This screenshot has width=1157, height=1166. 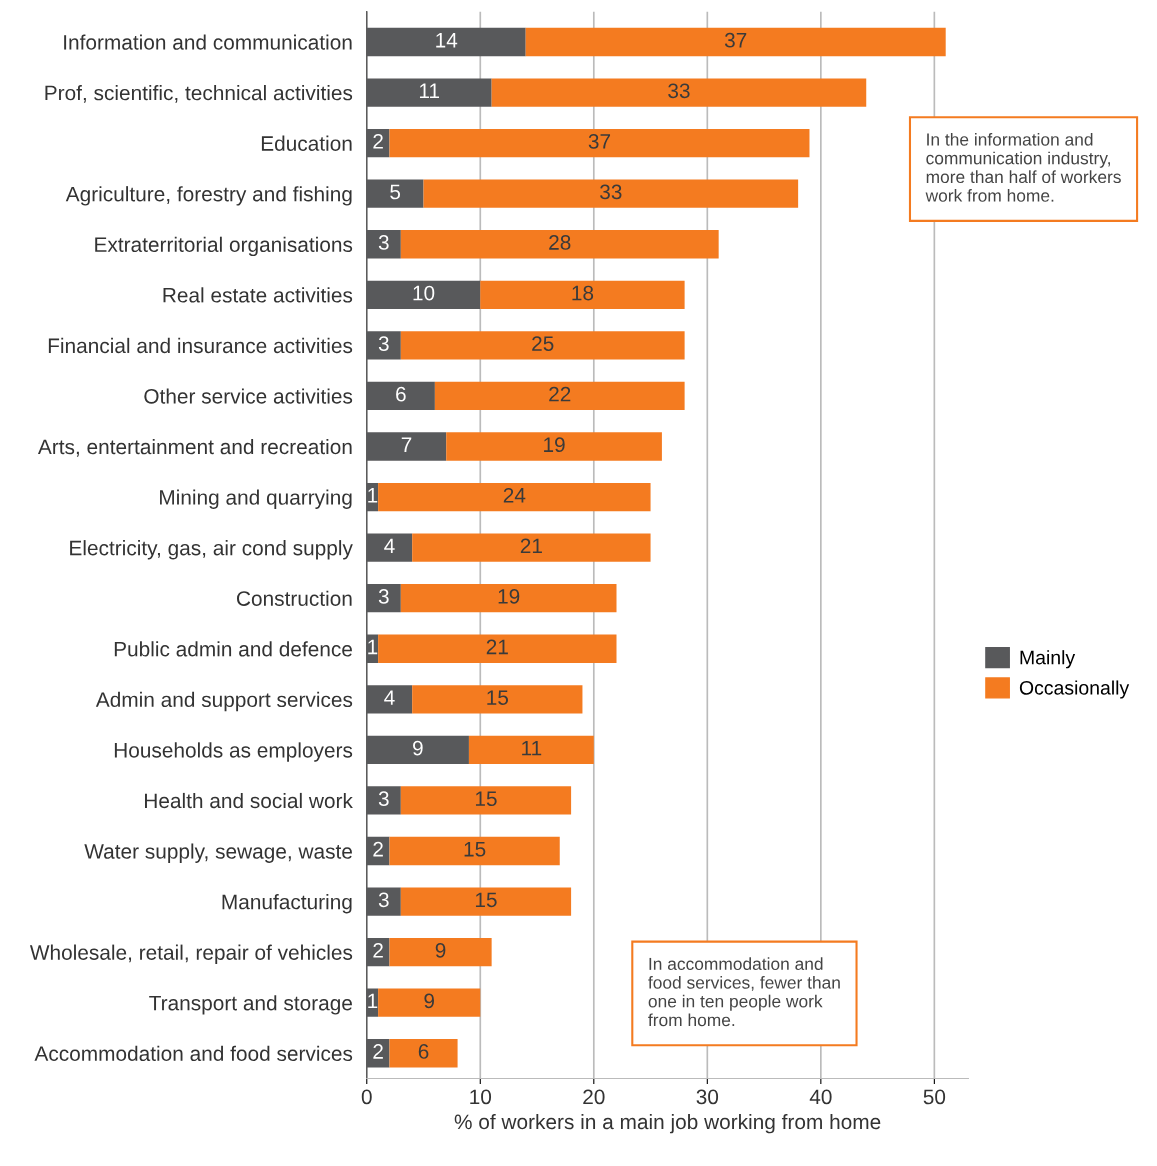 What do you see at coordinates (218, 853) in the screenshot?
I see `y-tick-label: Water supply, sewage, waste` at bounding box center [218, 853].